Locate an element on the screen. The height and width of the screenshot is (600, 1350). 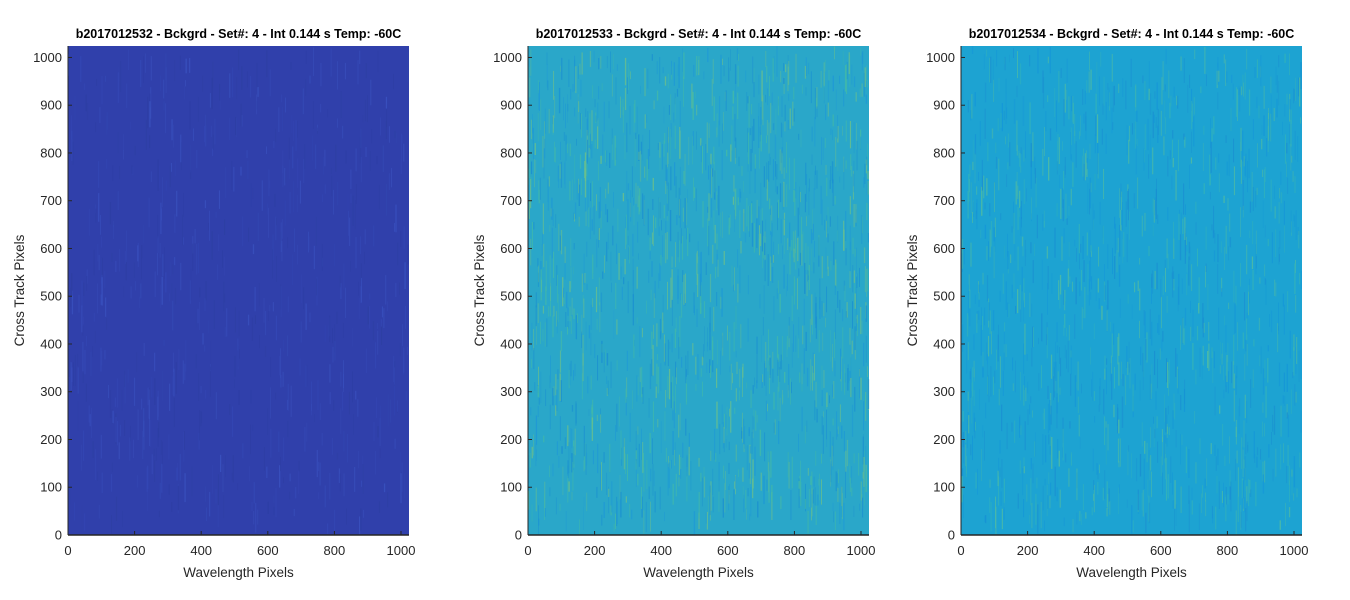
chart-1-x-tick-label: 600 is located at coordinates (268, 550).